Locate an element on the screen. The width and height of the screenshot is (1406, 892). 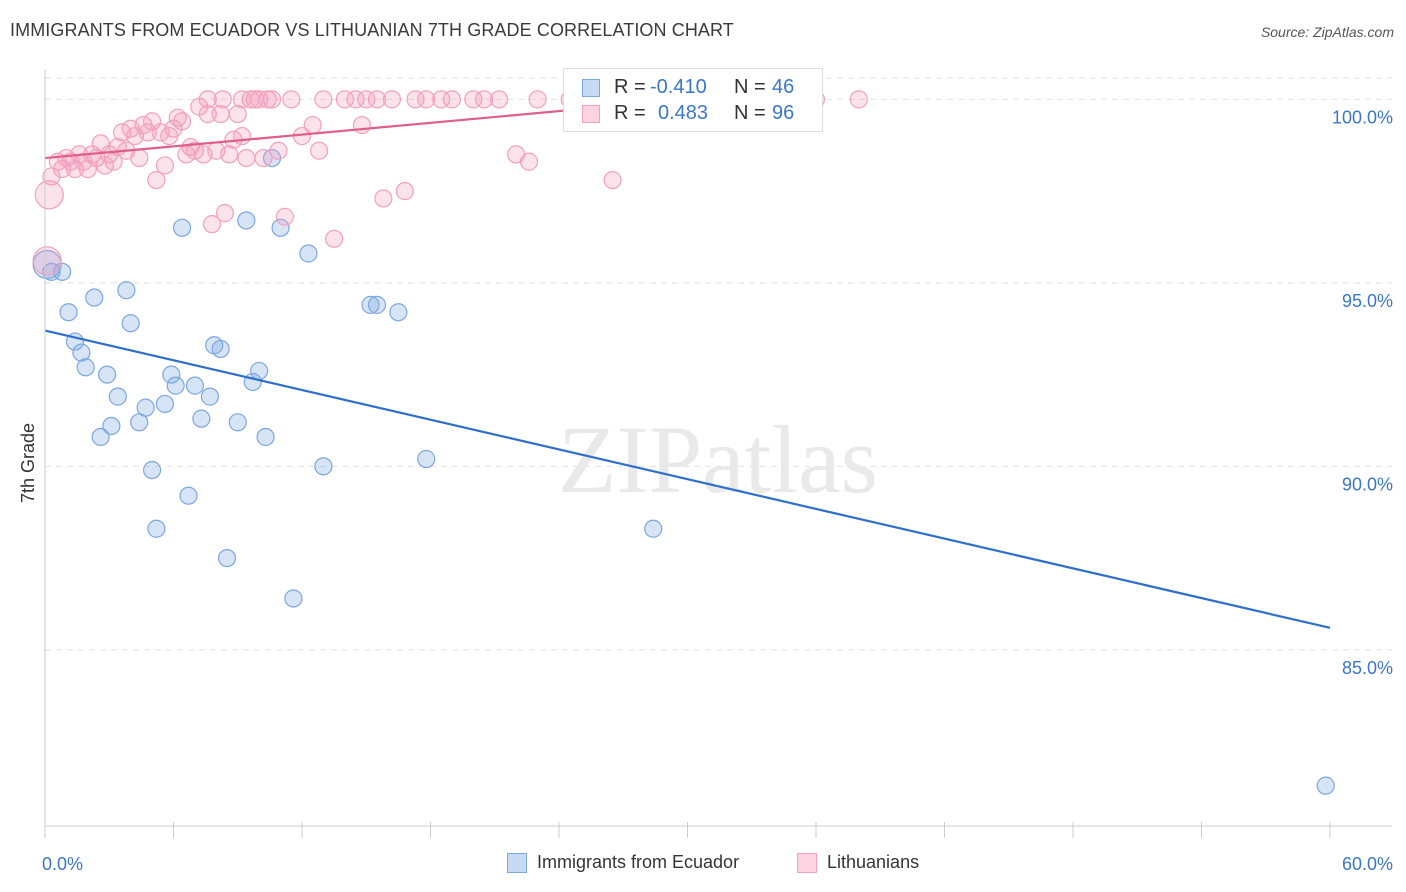
y-tick-label: 95.0% is located at coordinates (1367, 301).